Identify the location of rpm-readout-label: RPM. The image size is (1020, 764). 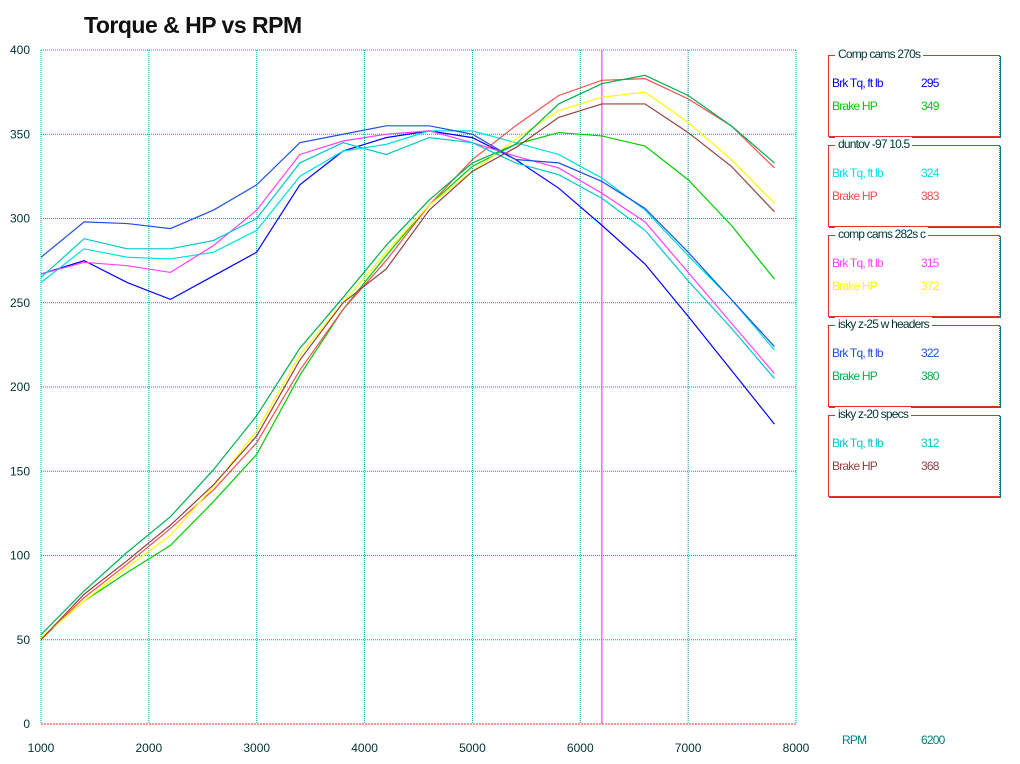
(854, 740).